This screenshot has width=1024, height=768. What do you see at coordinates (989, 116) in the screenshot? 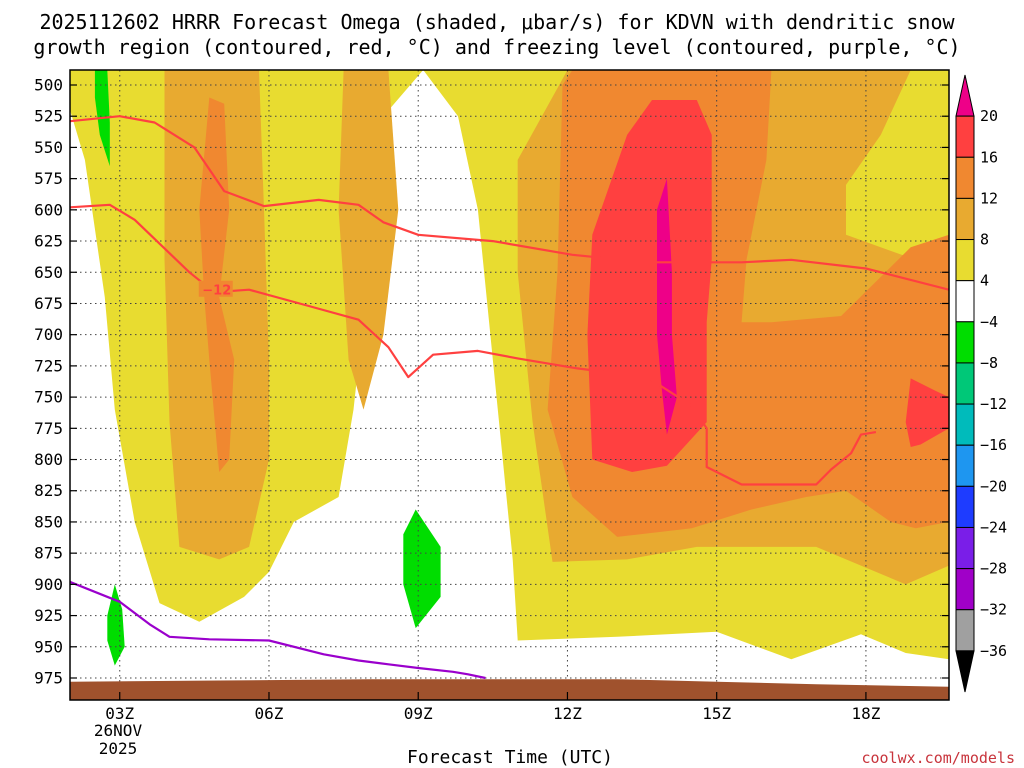
I see `colorbar-label-20: 20` at bounding box center [989, 116].